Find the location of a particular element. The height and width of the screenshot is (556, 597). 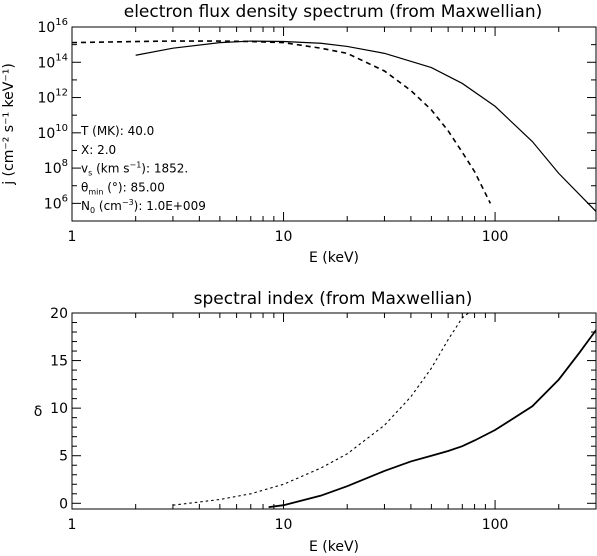

index-chart-title: spectral index (from Maxwellian) is located at coordinates (333, 299).